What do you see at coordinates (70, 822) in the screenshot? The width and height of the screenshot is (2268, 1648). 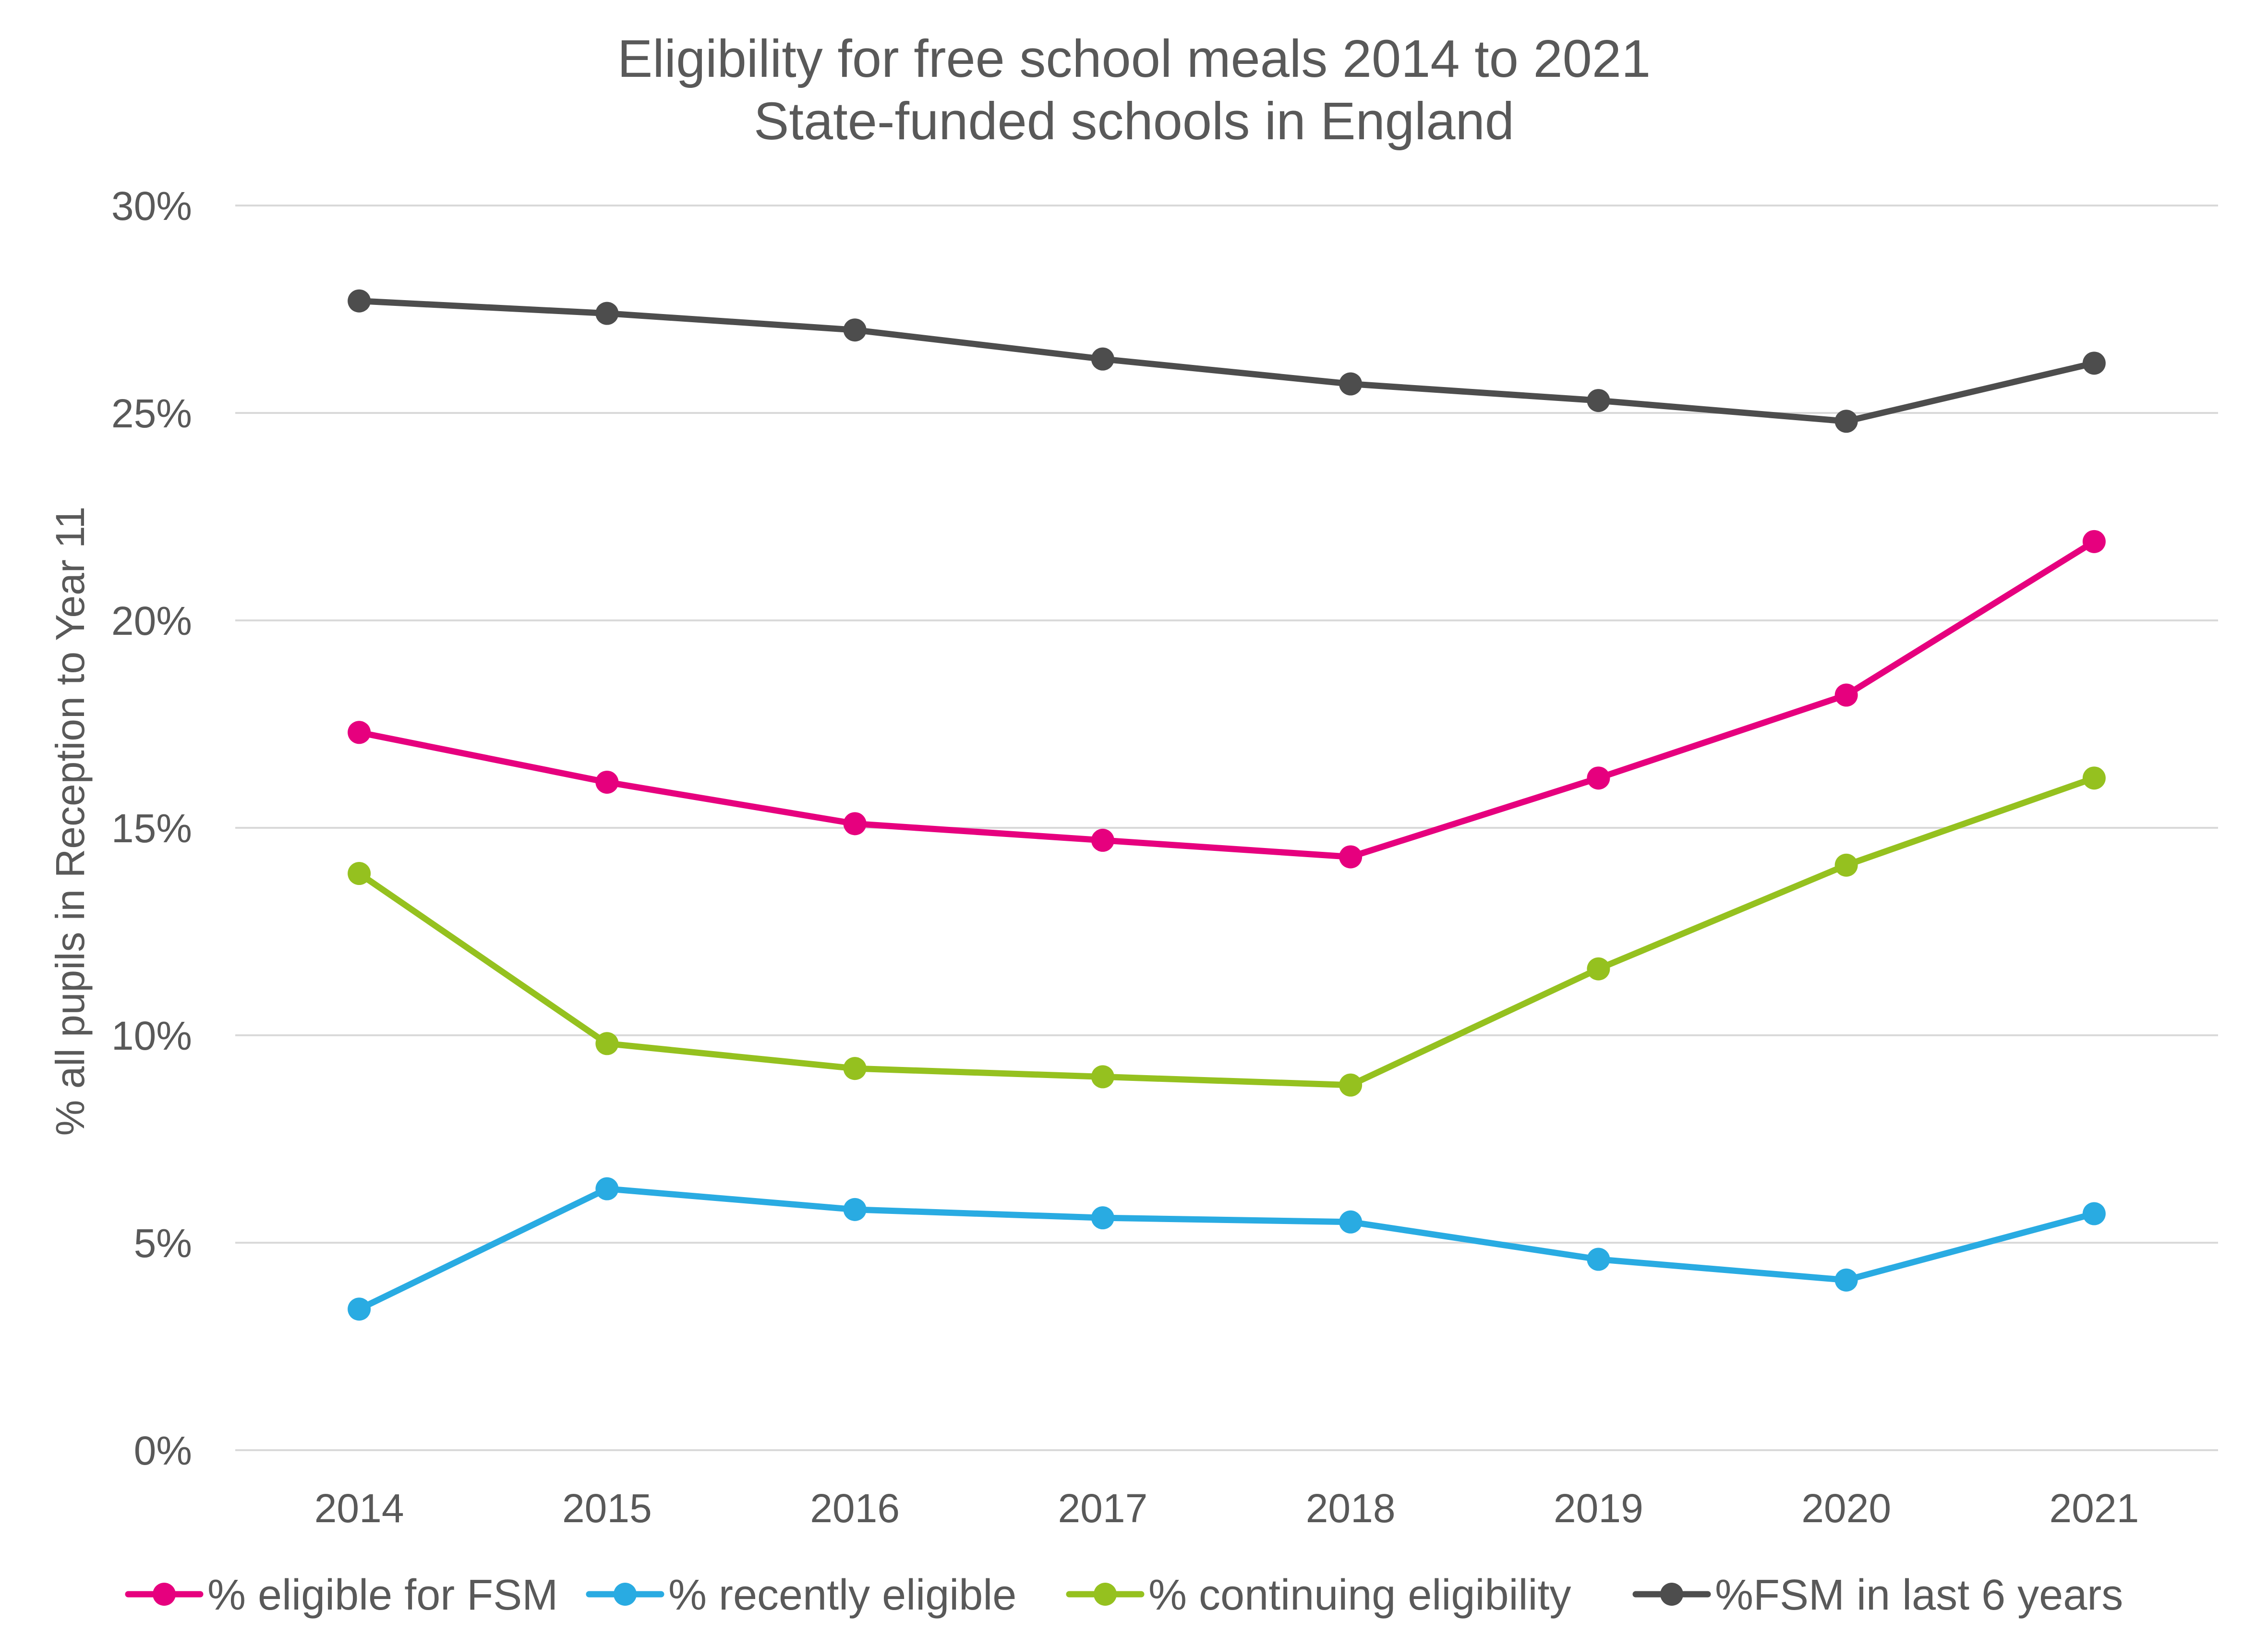 I see `y-axis-label: % all pupils in Reception to Year 11` at bounding box center [70, 822].